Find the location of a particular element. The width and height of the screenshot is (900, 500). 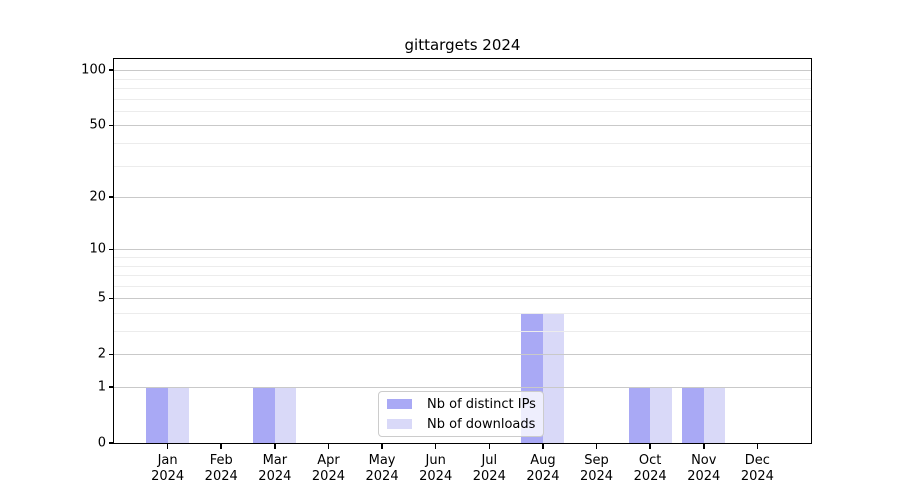

x-tick-label: Dec 2024 is located at coordinates (757, 468).